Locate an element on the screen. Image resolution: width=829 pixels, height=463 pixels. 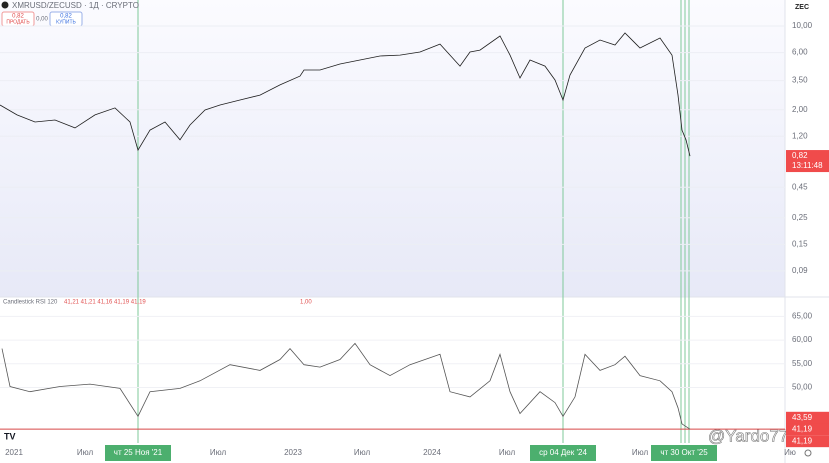
time-label: Ию is located at coordinates (790, 452).